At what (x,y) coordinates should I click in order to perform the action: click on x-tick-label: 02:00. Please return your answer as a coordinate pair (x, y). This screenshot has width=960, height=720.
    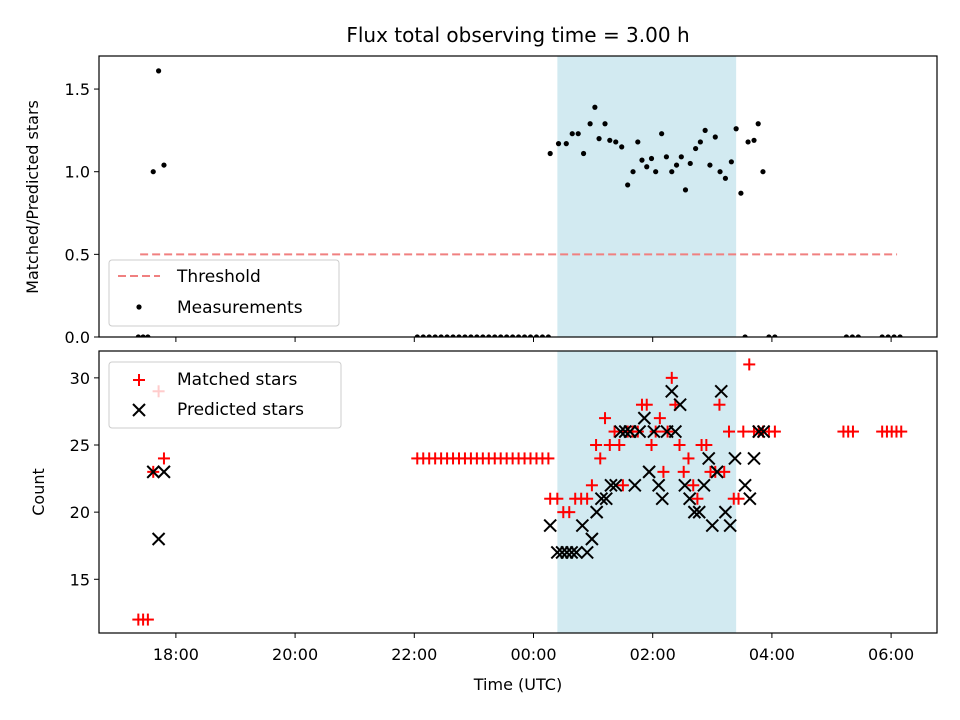
    Looking at the image, I should click on (653, 654).